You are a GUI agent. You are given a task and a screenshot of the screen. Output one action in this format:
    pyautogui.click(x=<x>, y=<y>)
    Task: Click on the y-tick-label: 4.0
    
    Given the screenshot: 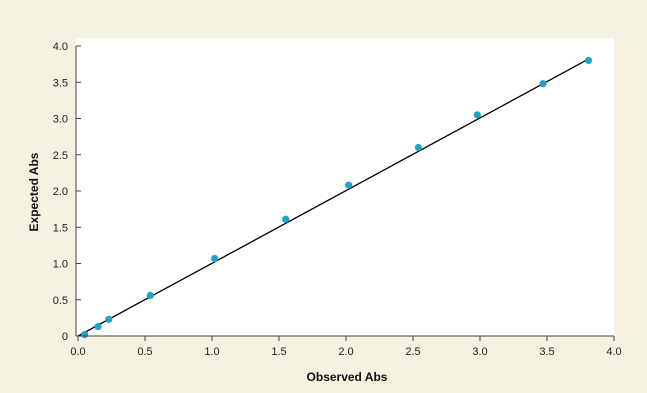 What is the action you would take?
    pyautogui.click(x=60, y=47)
    